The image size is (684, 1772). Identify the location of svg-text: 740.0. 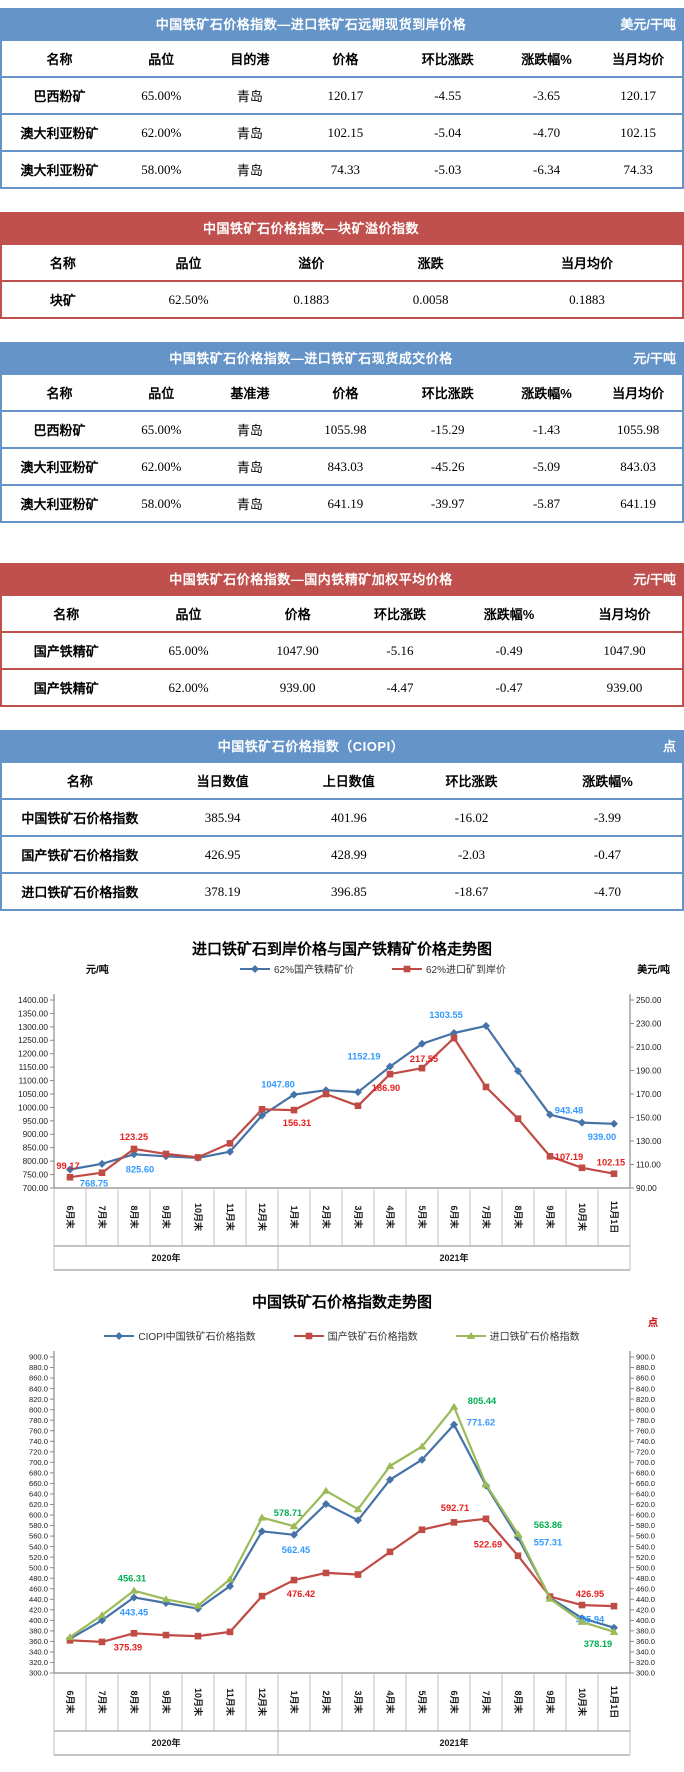
(38, 1441).